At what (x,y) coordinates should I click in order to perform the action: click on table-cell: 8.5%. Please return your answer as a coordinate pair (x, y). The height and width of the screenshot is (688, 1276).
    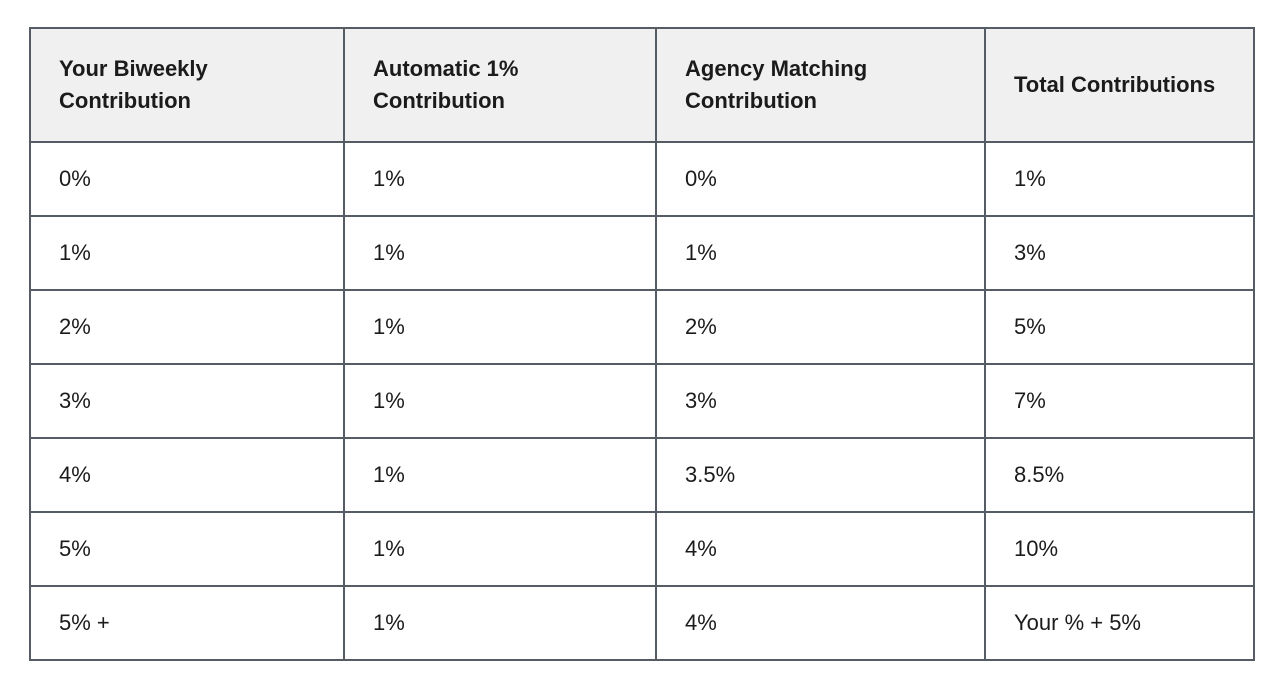
    Looking at the image, I should click on (1119, 475).